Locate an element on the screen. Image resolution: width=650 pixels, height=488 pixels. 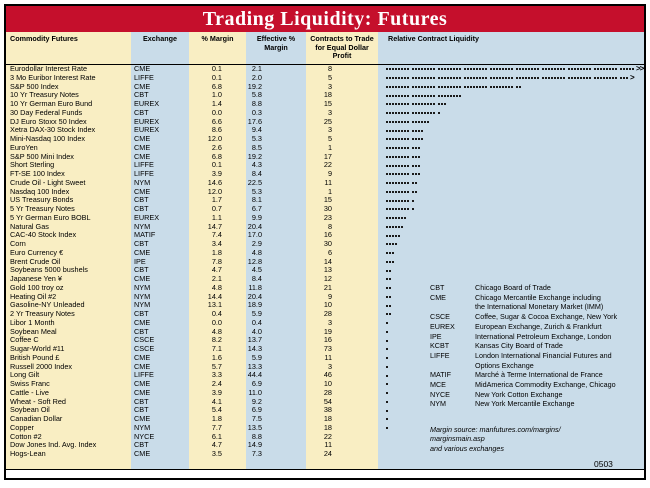
commodity-name: British Pound £ is located at coordinates (68, 358).